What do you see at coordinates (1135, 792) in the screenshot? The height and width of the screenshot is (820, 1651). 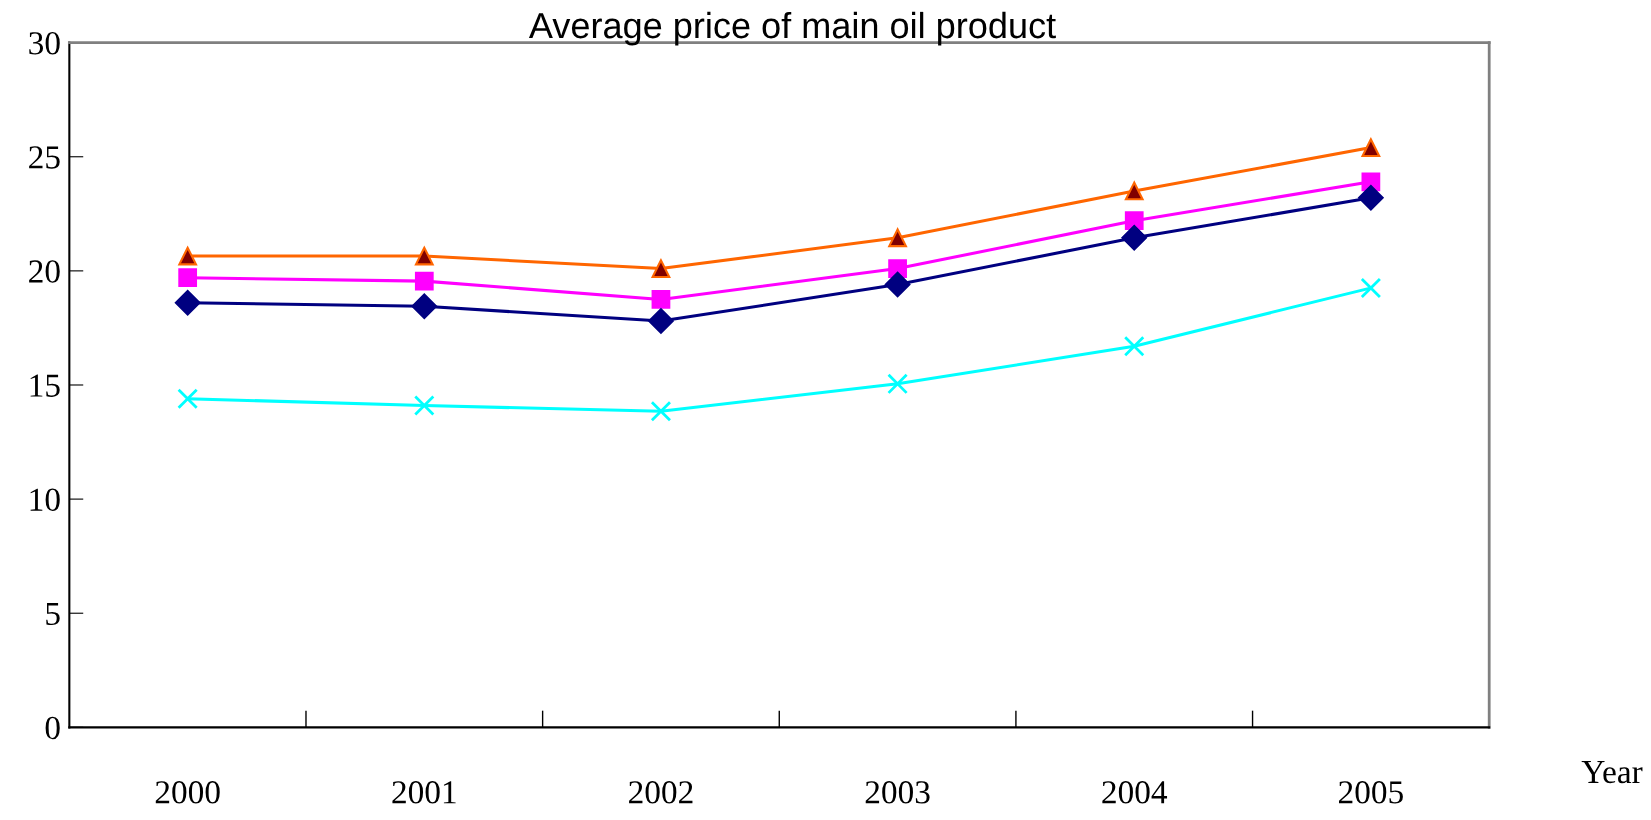 I see `x-tick-label: 2004` at bounding box center [1135, 792].